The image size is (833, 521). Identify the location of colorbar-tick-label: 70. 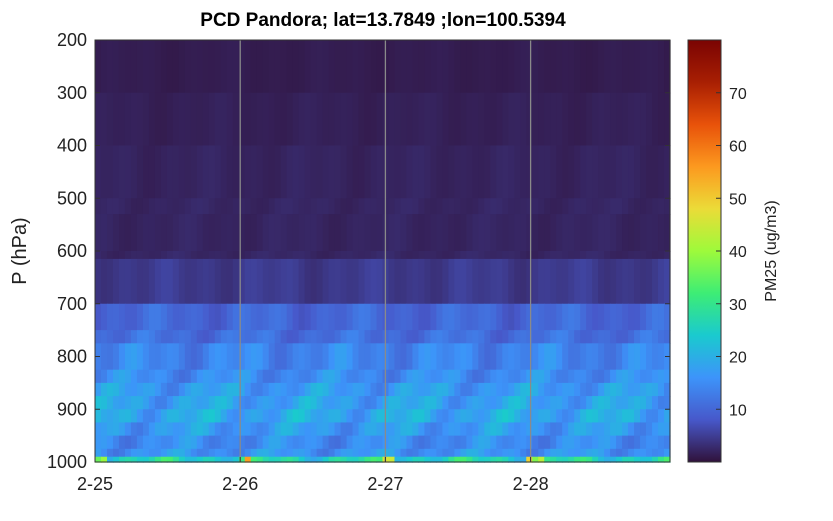
(738, 94).